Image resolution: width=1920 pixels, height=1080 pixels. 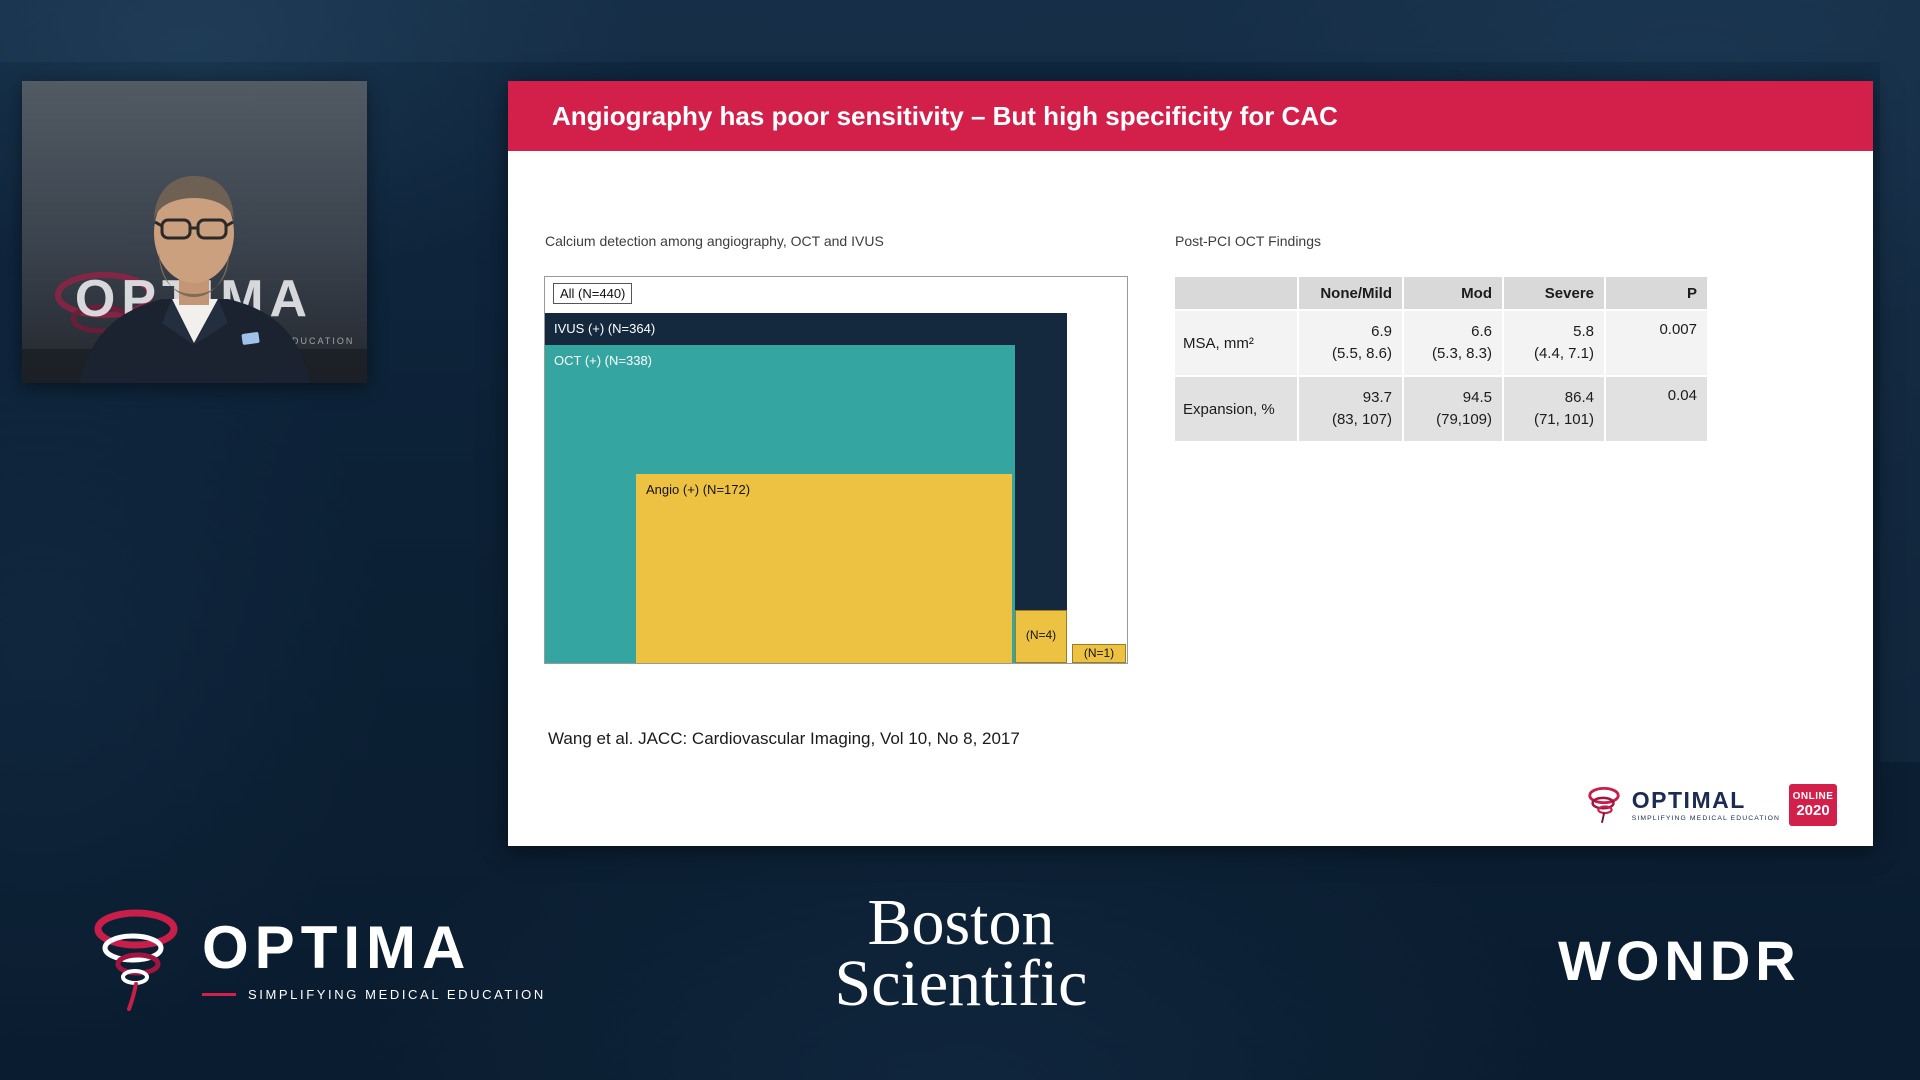 I want to click on badge-line2: 2020, so click(x=1813, y=810).